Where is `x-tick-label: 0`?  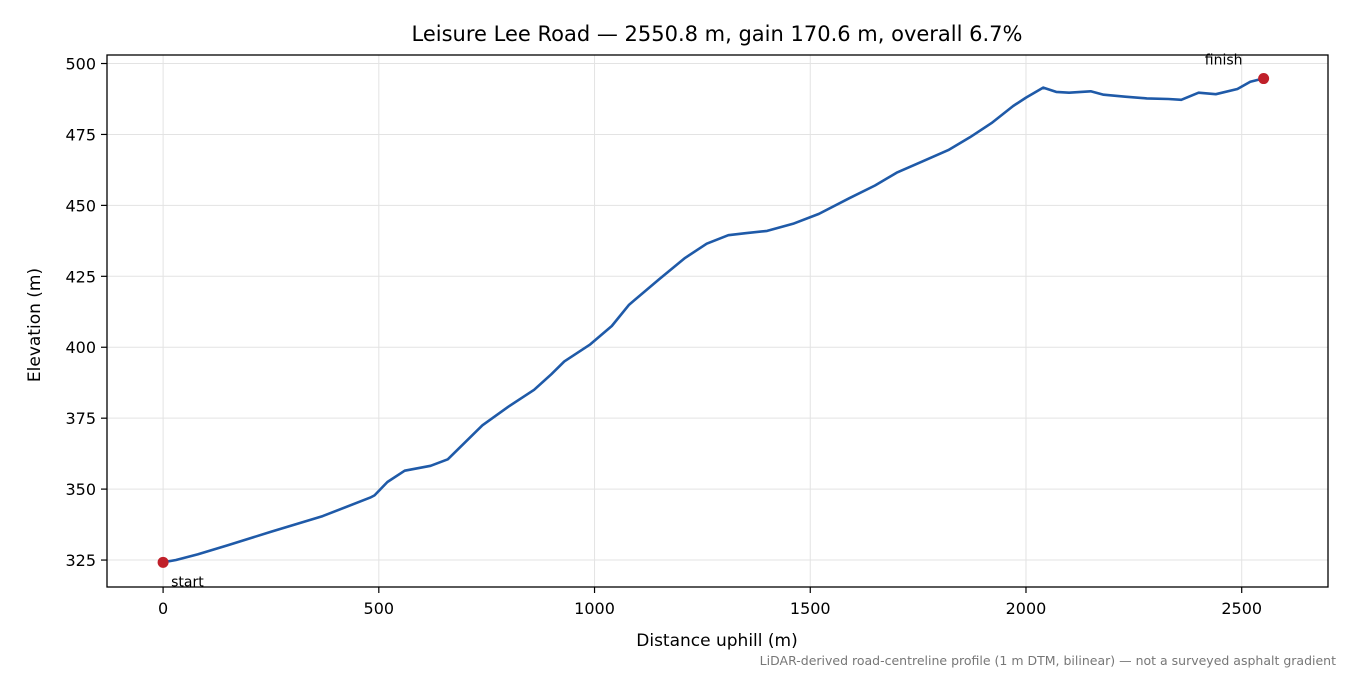 x-tick-label: 0 is located at coordinates (163, 608).